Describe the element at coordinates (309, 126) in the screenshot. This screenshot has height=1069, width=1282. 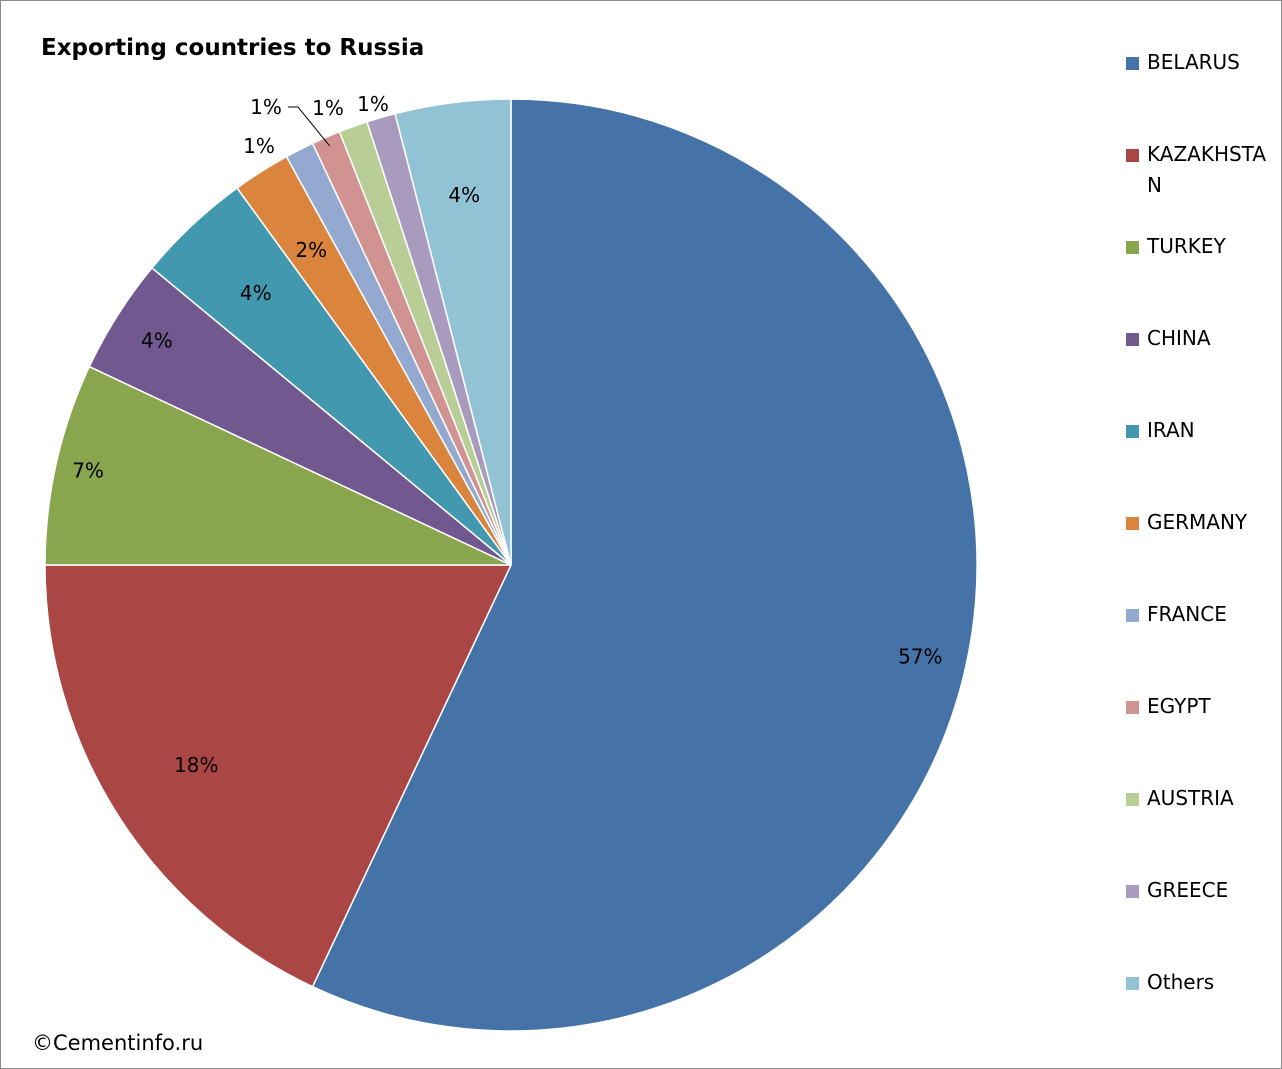
I see `leader-line-egypt` at that location.